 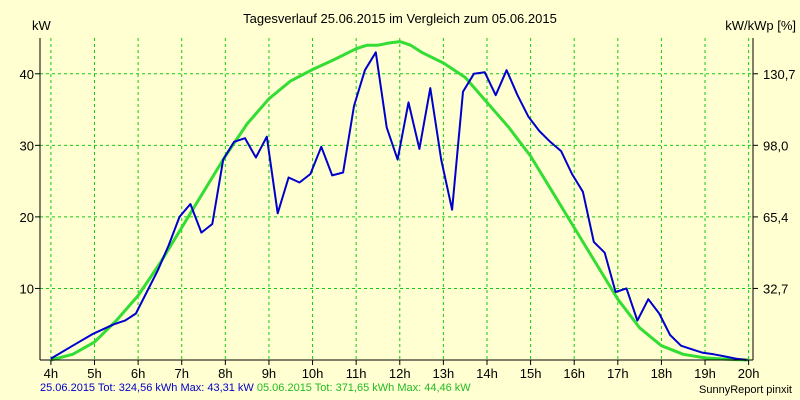 What do you see at coordinates (775, 288) in the screenshot?
I see `y-tick-label-right: 32,7` at bounding box center [775, 288].